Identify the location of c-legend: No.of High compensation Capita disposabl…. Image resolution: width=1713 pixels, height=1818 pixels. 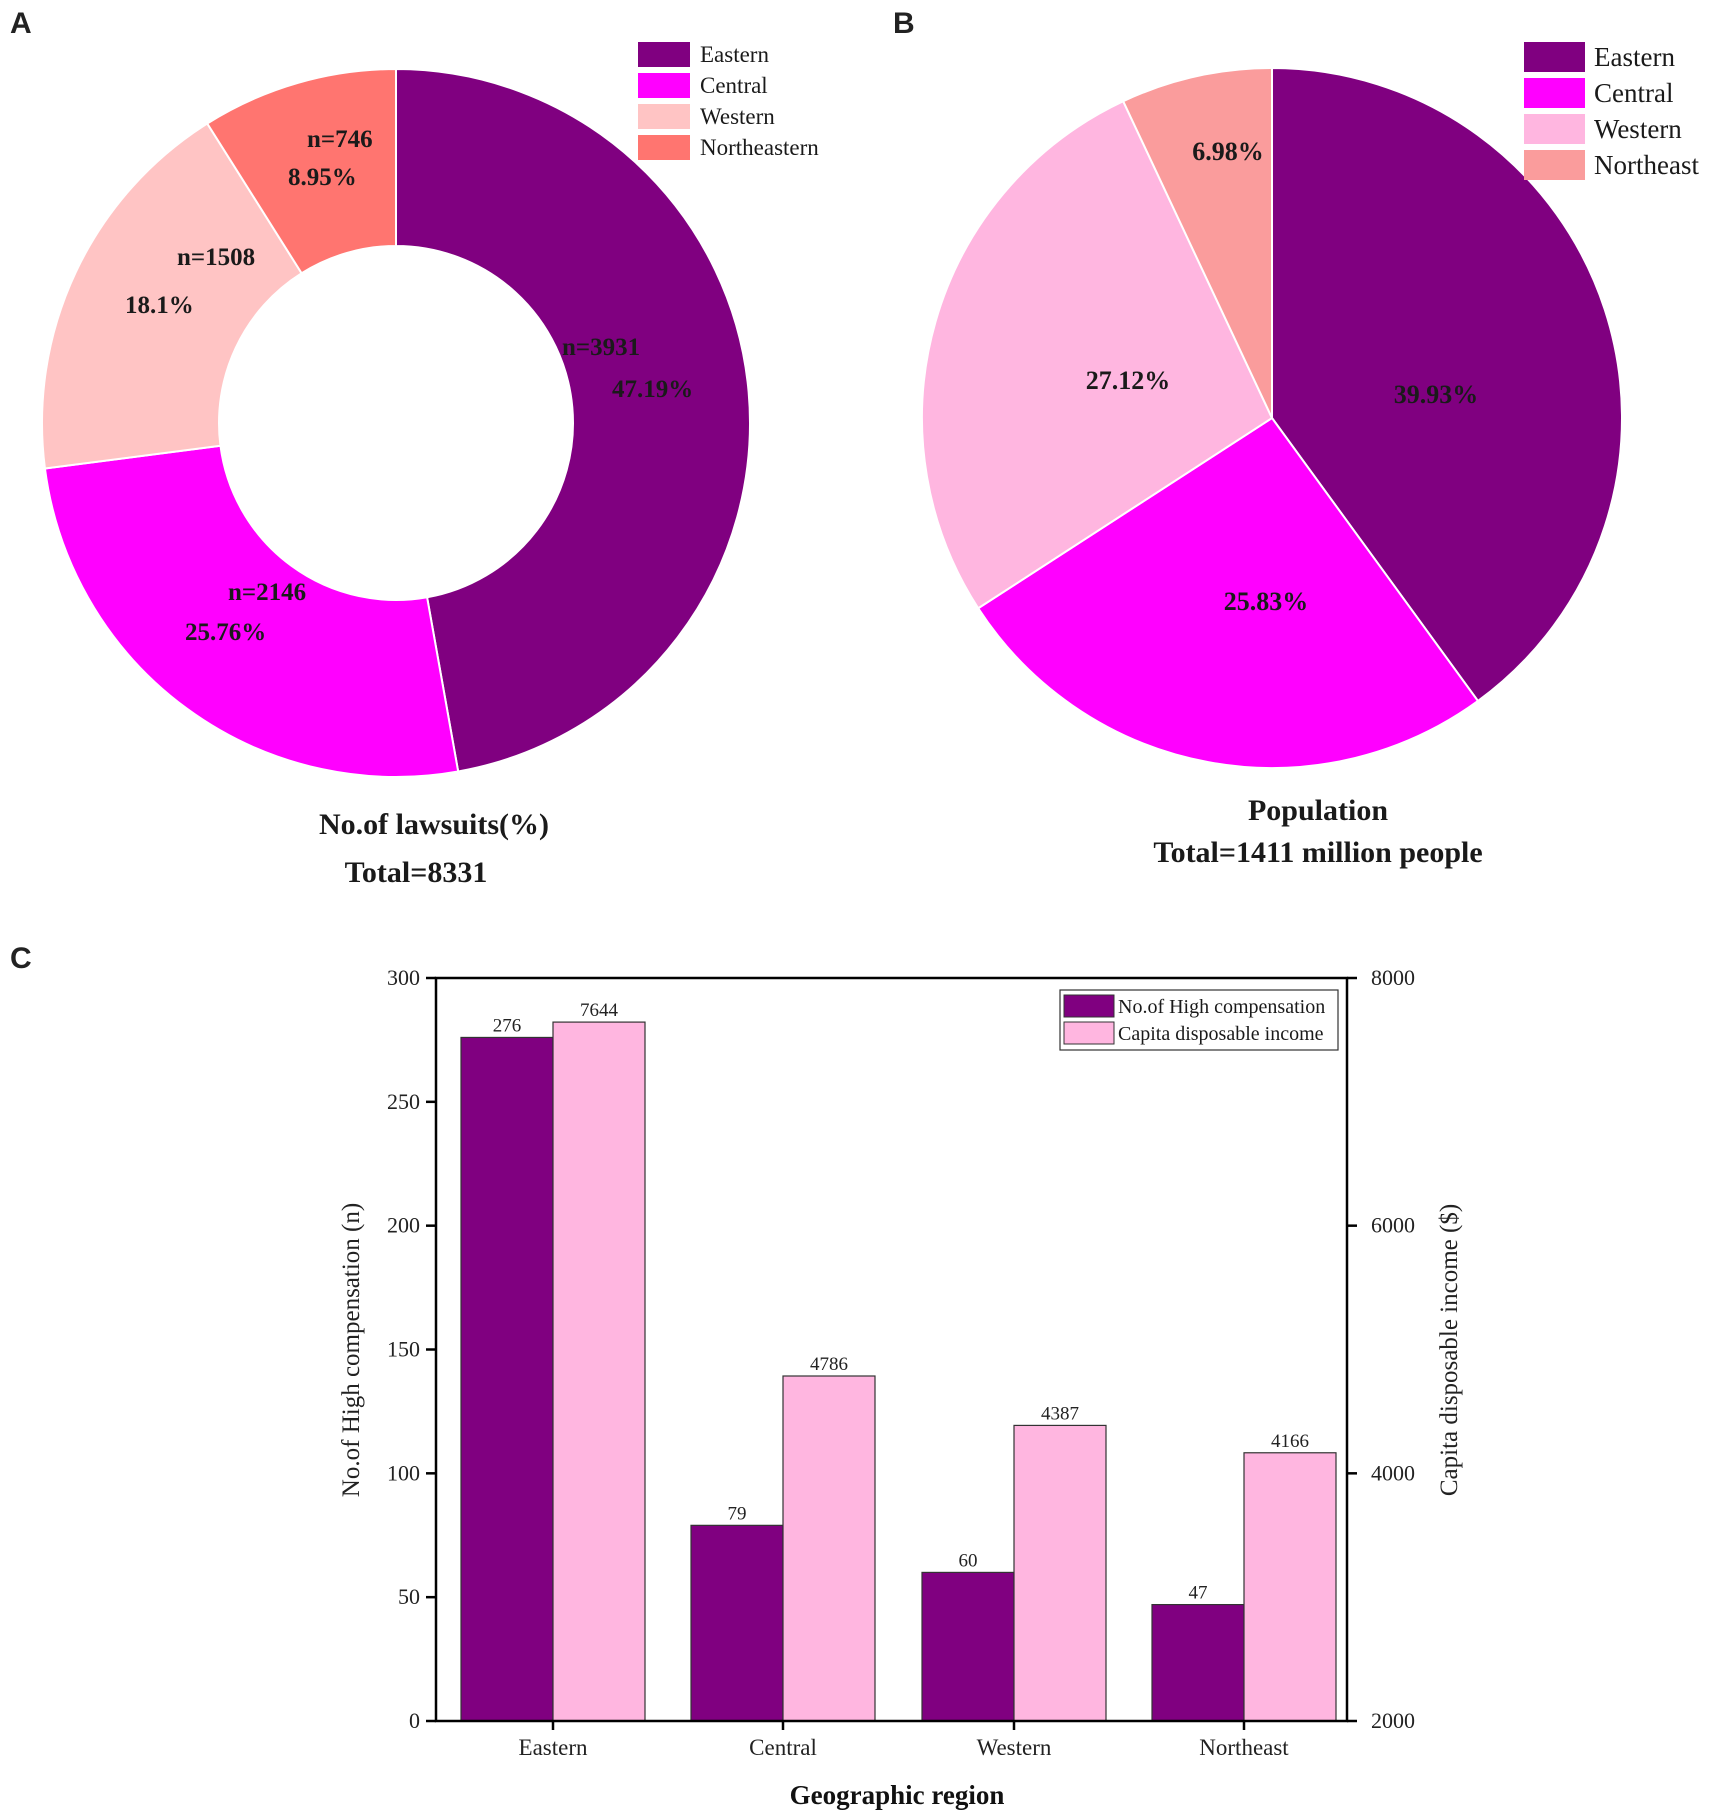
(1199, 1020).